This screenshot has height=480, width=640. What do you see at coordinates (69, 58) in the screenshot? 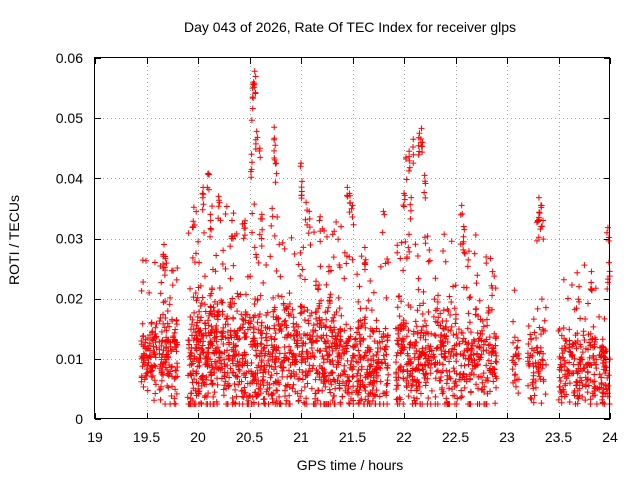
I see `y-tick-label: 0.06` at bounding box center [69, 58].